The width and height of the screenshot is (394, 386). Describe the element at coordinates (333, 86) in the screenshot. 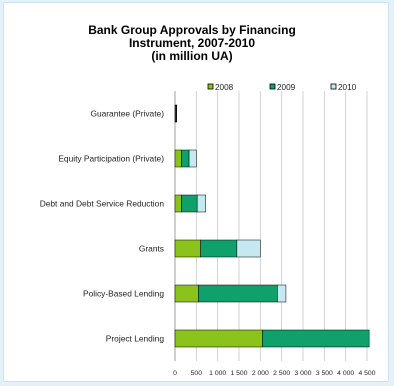

I see `legend-swatch-2010` at that location.